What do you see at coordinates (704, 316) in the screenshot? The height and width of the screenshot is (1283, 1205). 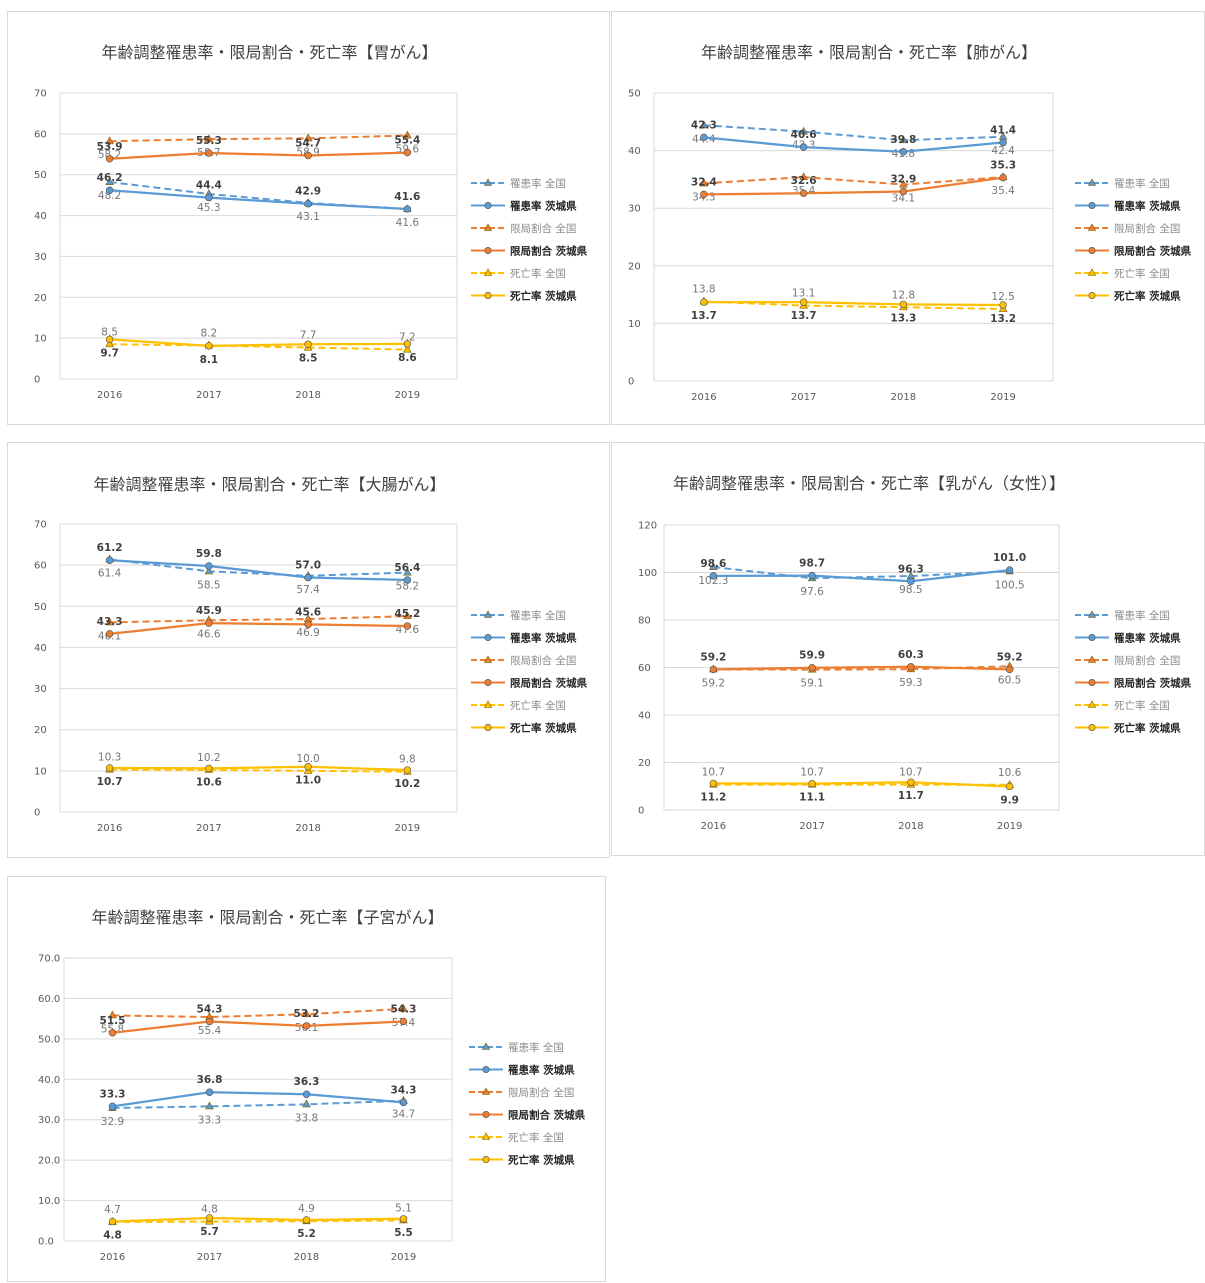 I see `data-label-mort_ib: 13.7` at bounding box center [704, 316].